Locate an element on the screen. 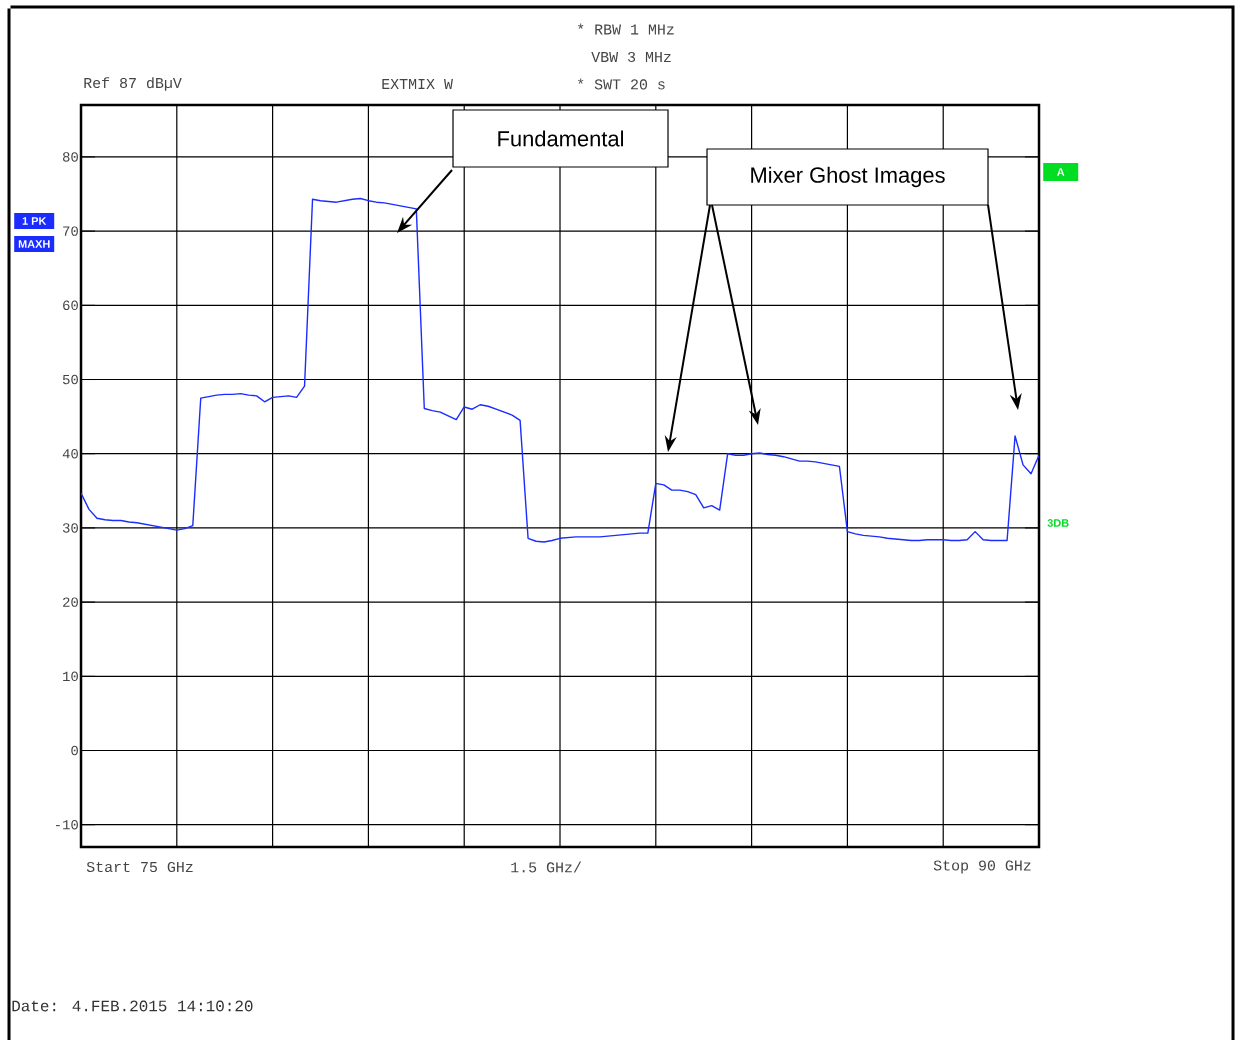 The width and height of the screenshot is (1235, 1041). text: 3DB is located at coordinates (1058, 523).